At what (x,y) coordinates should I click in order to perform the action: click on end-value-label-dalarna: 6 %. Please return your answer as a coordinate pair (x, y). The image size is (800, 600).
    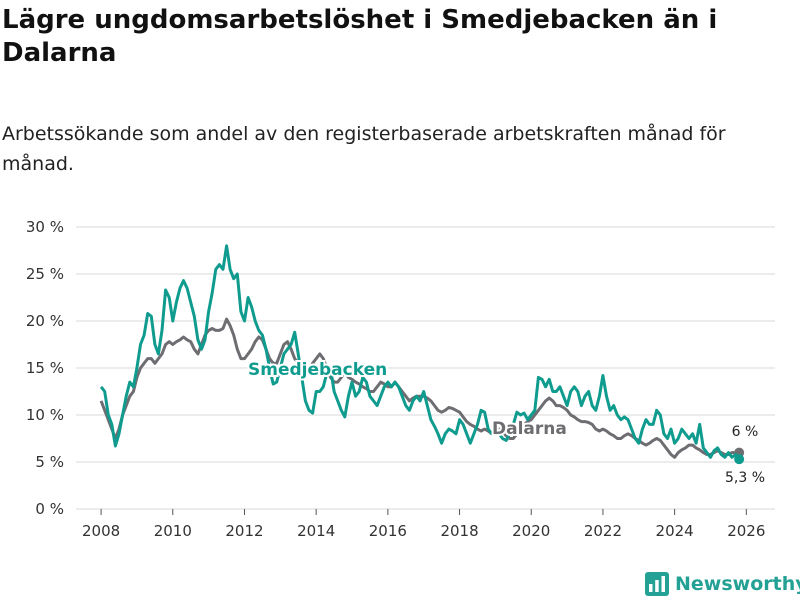
    Looking at the image, I should click on (745, 432).